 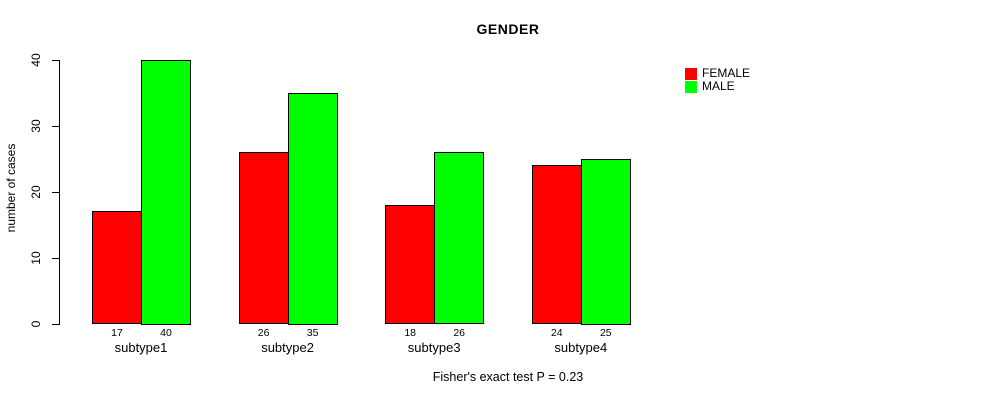 I want to click on legend-item-male: MALE, so click(x=717, y=86).